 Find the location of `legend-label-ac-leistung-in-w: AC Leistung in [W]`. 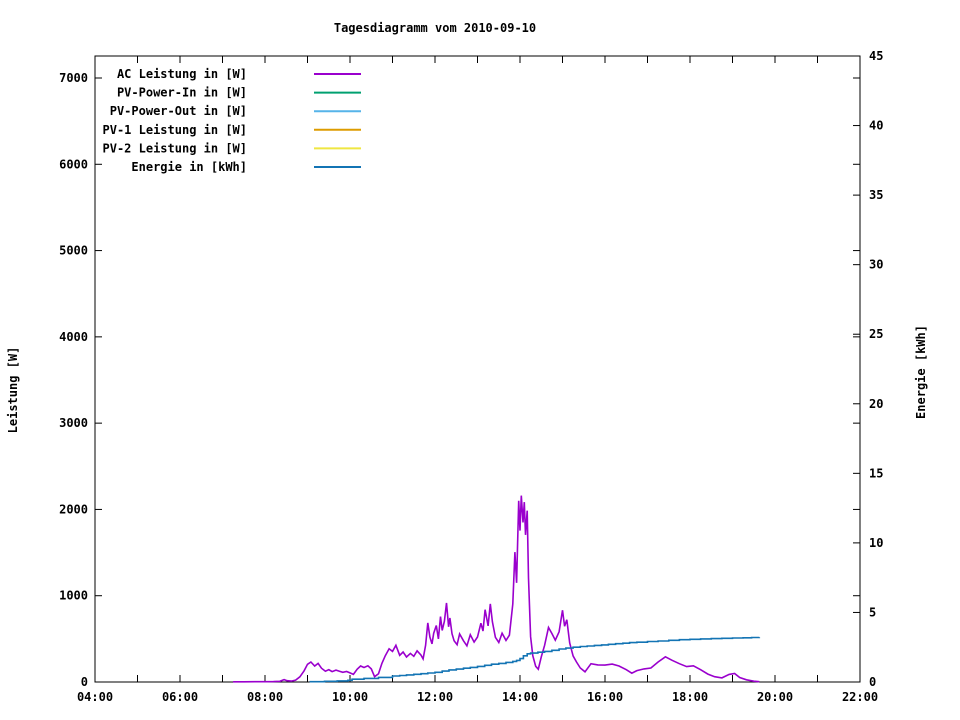

legend-label-ac-leistung-in-w: AC Leistung in [W] is located at coordinates (182, 74).